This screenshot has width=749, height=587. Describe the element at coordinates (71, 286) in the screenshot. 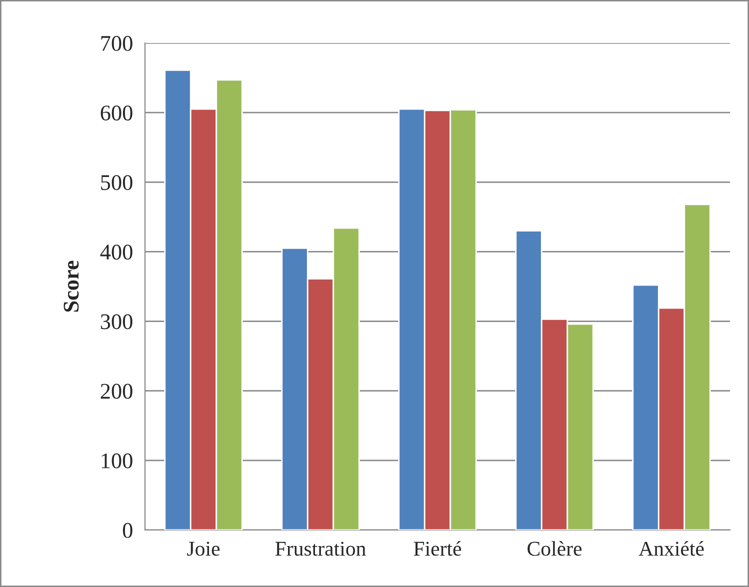

I see `y-axis-title: Score` at that location.